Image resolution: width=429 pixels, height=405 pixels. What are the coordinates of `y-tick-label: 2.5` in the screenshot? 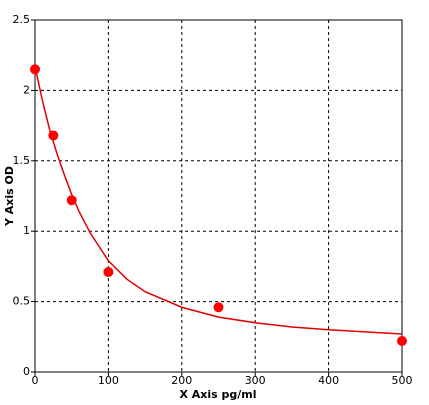 It's located at (22, 19).